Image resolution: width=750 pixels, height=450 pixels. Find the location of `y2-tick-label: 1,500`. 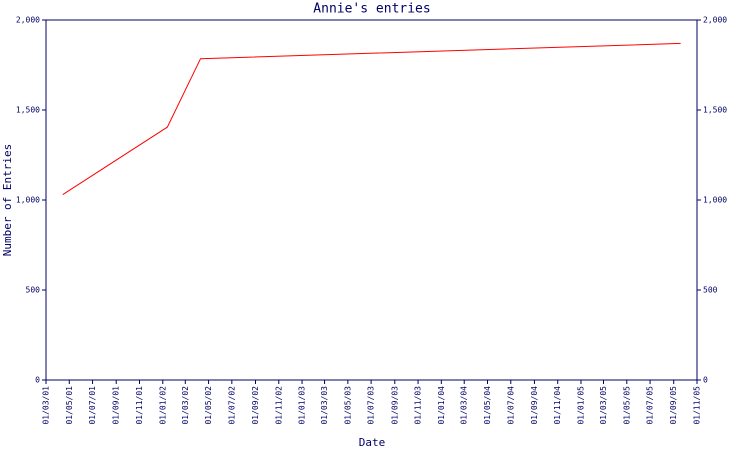

y2-tick-label: 1,500 is located at coordinates (715, 110).